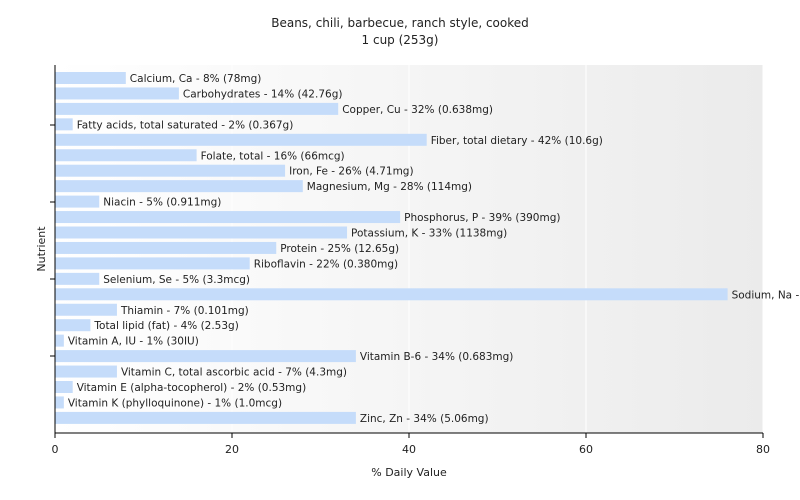  Describe the element at coordinates (482, 218) in the screenshot. I see `bar-label: Phosphorus, P - 39% (390mg)` at that location.